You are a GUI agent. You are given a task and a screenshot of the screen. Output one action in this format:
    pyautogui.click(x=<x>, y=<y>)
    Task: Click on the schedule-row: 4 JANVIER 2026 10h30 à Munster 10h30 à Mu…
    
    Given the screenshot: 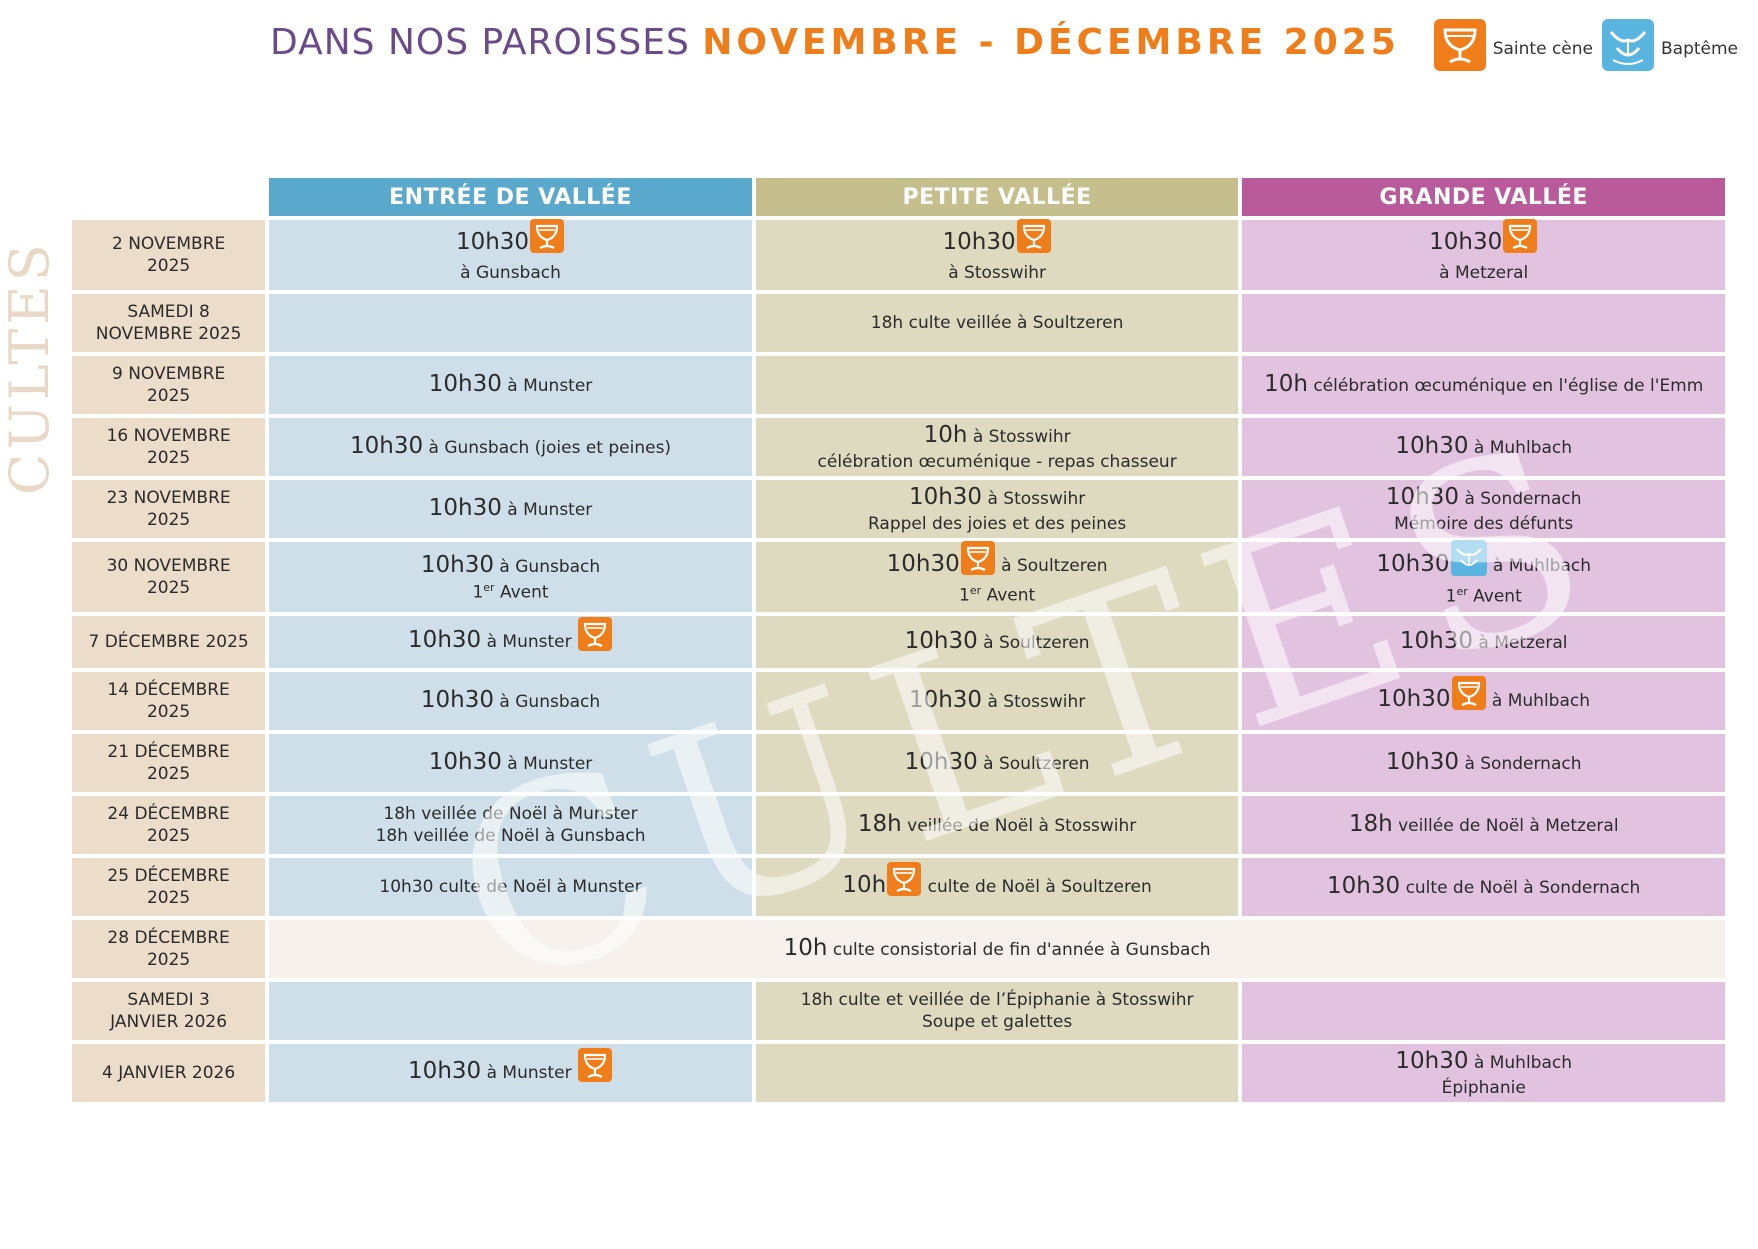 What is the action you would take?
    pyautogui.click(x=898, y=1073)
    